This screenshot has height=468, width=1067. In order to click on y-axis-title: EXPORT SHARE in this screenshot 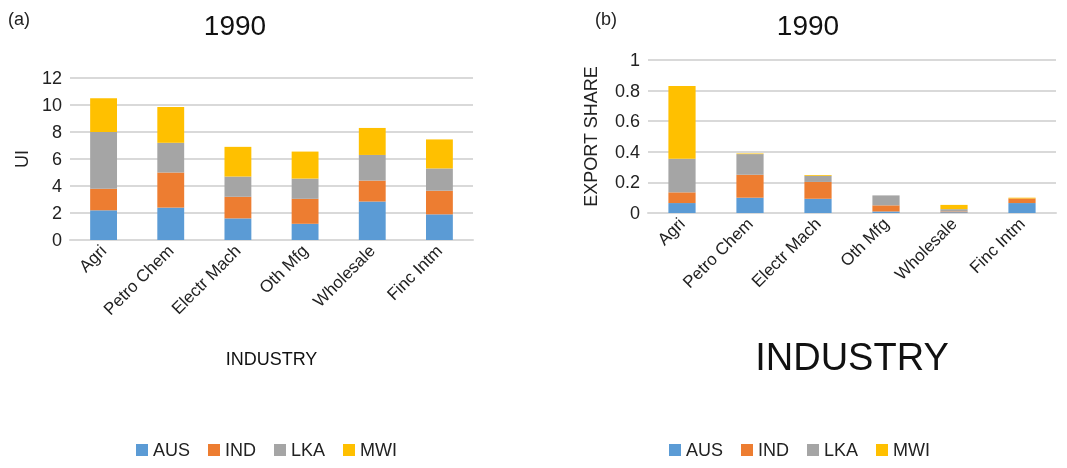, I will do `click(591, 136)`.